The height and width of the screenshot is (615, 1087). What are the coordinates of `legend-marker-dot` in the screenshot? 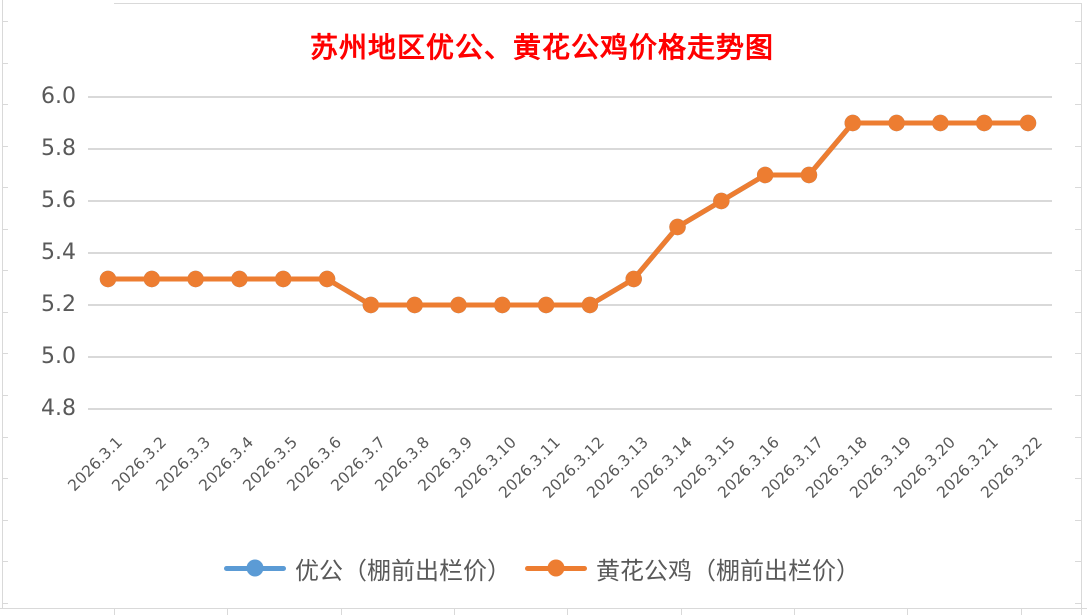 It's located at (556, 568).